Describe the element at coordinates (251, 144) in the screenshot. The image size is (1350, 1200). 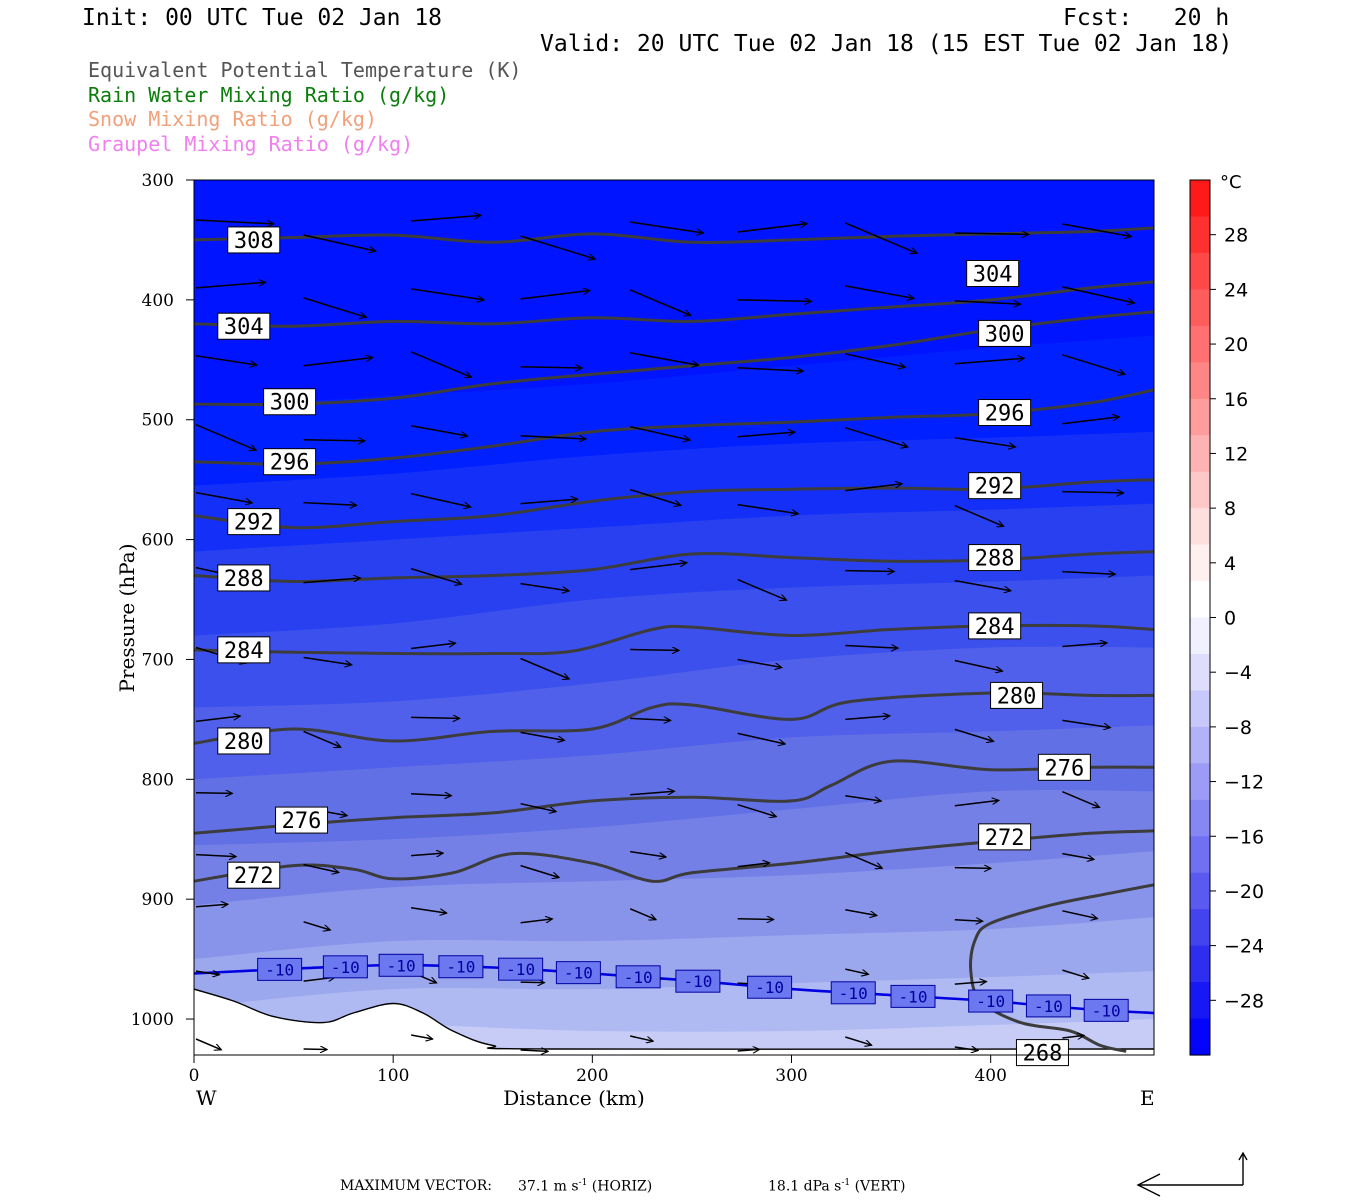
I see `field-label-graupel: Graupel Mixing Ratio (g/kg)` at that location.